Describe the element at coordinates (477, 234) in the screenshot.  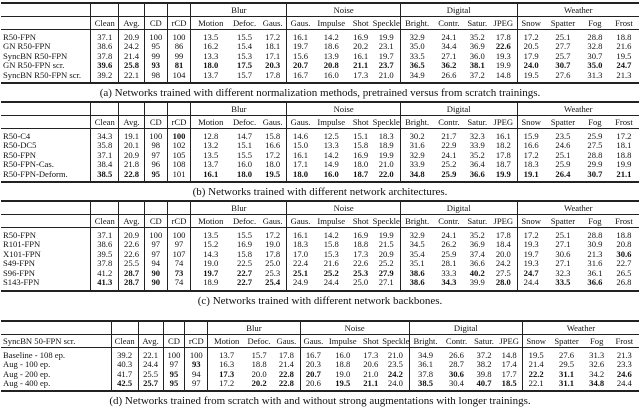
I see `value-text: 35.2` at that location.